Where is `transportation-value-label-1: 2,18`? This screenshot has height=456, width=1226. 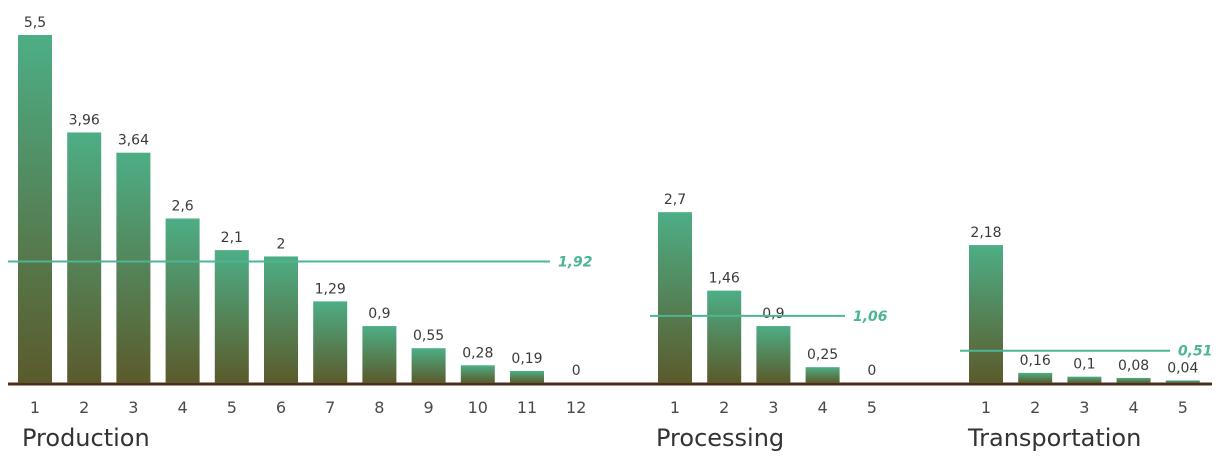
transportation-value-label-1: 2,18 is located at coordinates (985, 233).